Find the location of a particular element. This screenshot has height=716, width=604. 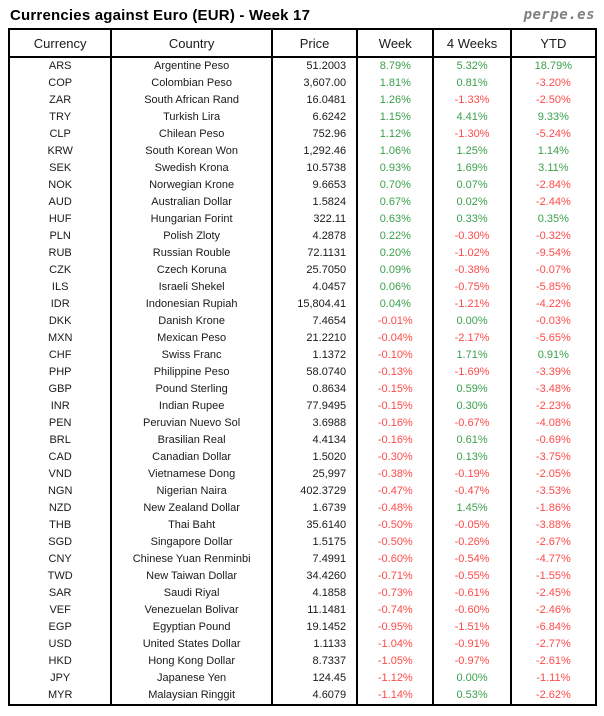

currency-code-cell: HKD is located at coordinates (60, 661).